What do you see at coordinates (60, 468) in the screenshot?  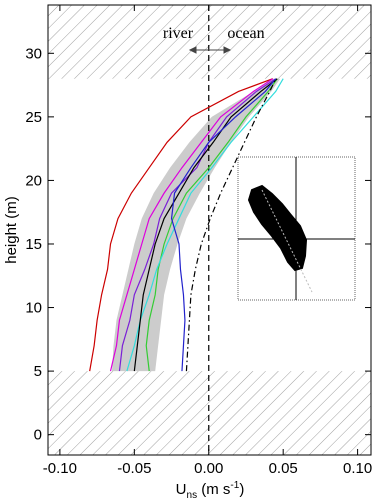 I see `x-tick-label: -0.10` at bounding box center [60, 468].